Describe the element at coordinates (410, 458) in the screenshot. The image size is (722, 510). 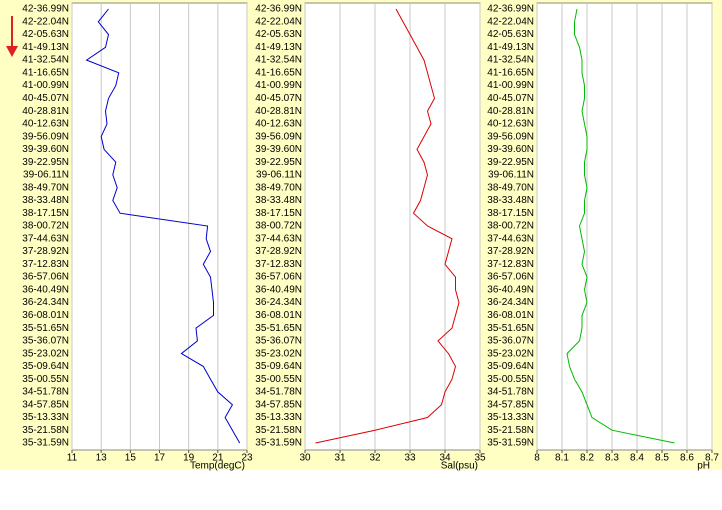
I see `x-tick-label: 33` at that location.